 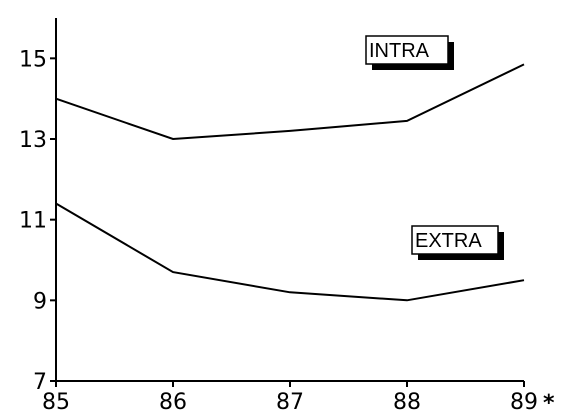 What do you see at coordinates (56, 402) in the screenshot?
I see `x-tick-label: 85` at bounding box center [56, 402].